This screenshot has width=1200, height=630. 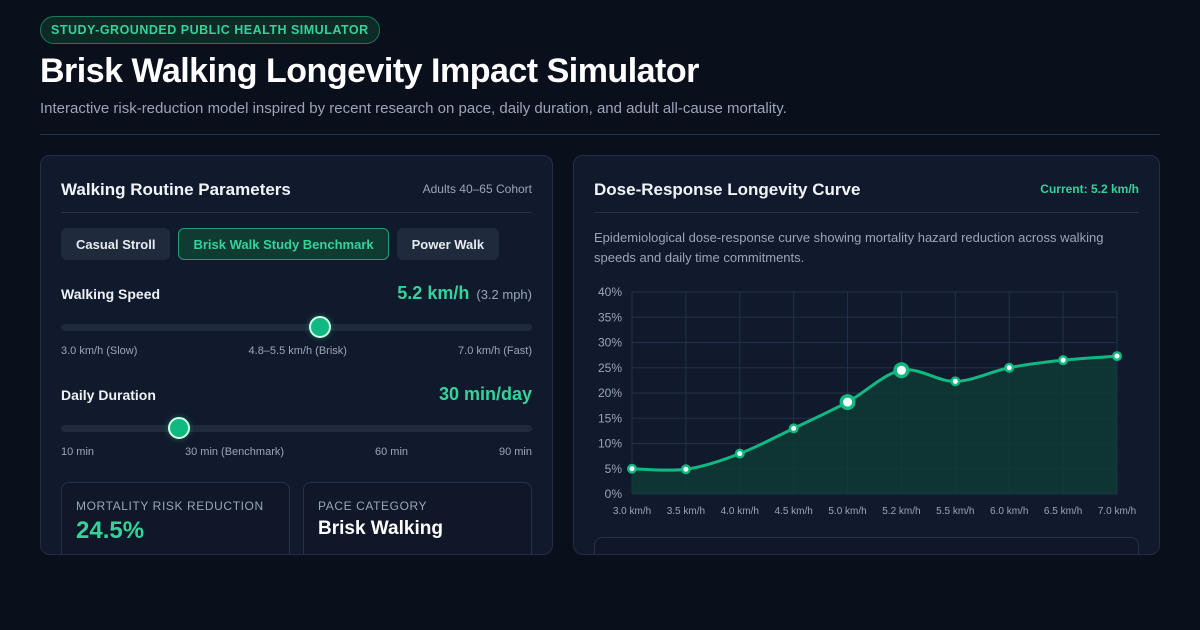 I want to click on pace-category-card: PACE CATEGORY Brisk Walking, so click(x=417, y=518).